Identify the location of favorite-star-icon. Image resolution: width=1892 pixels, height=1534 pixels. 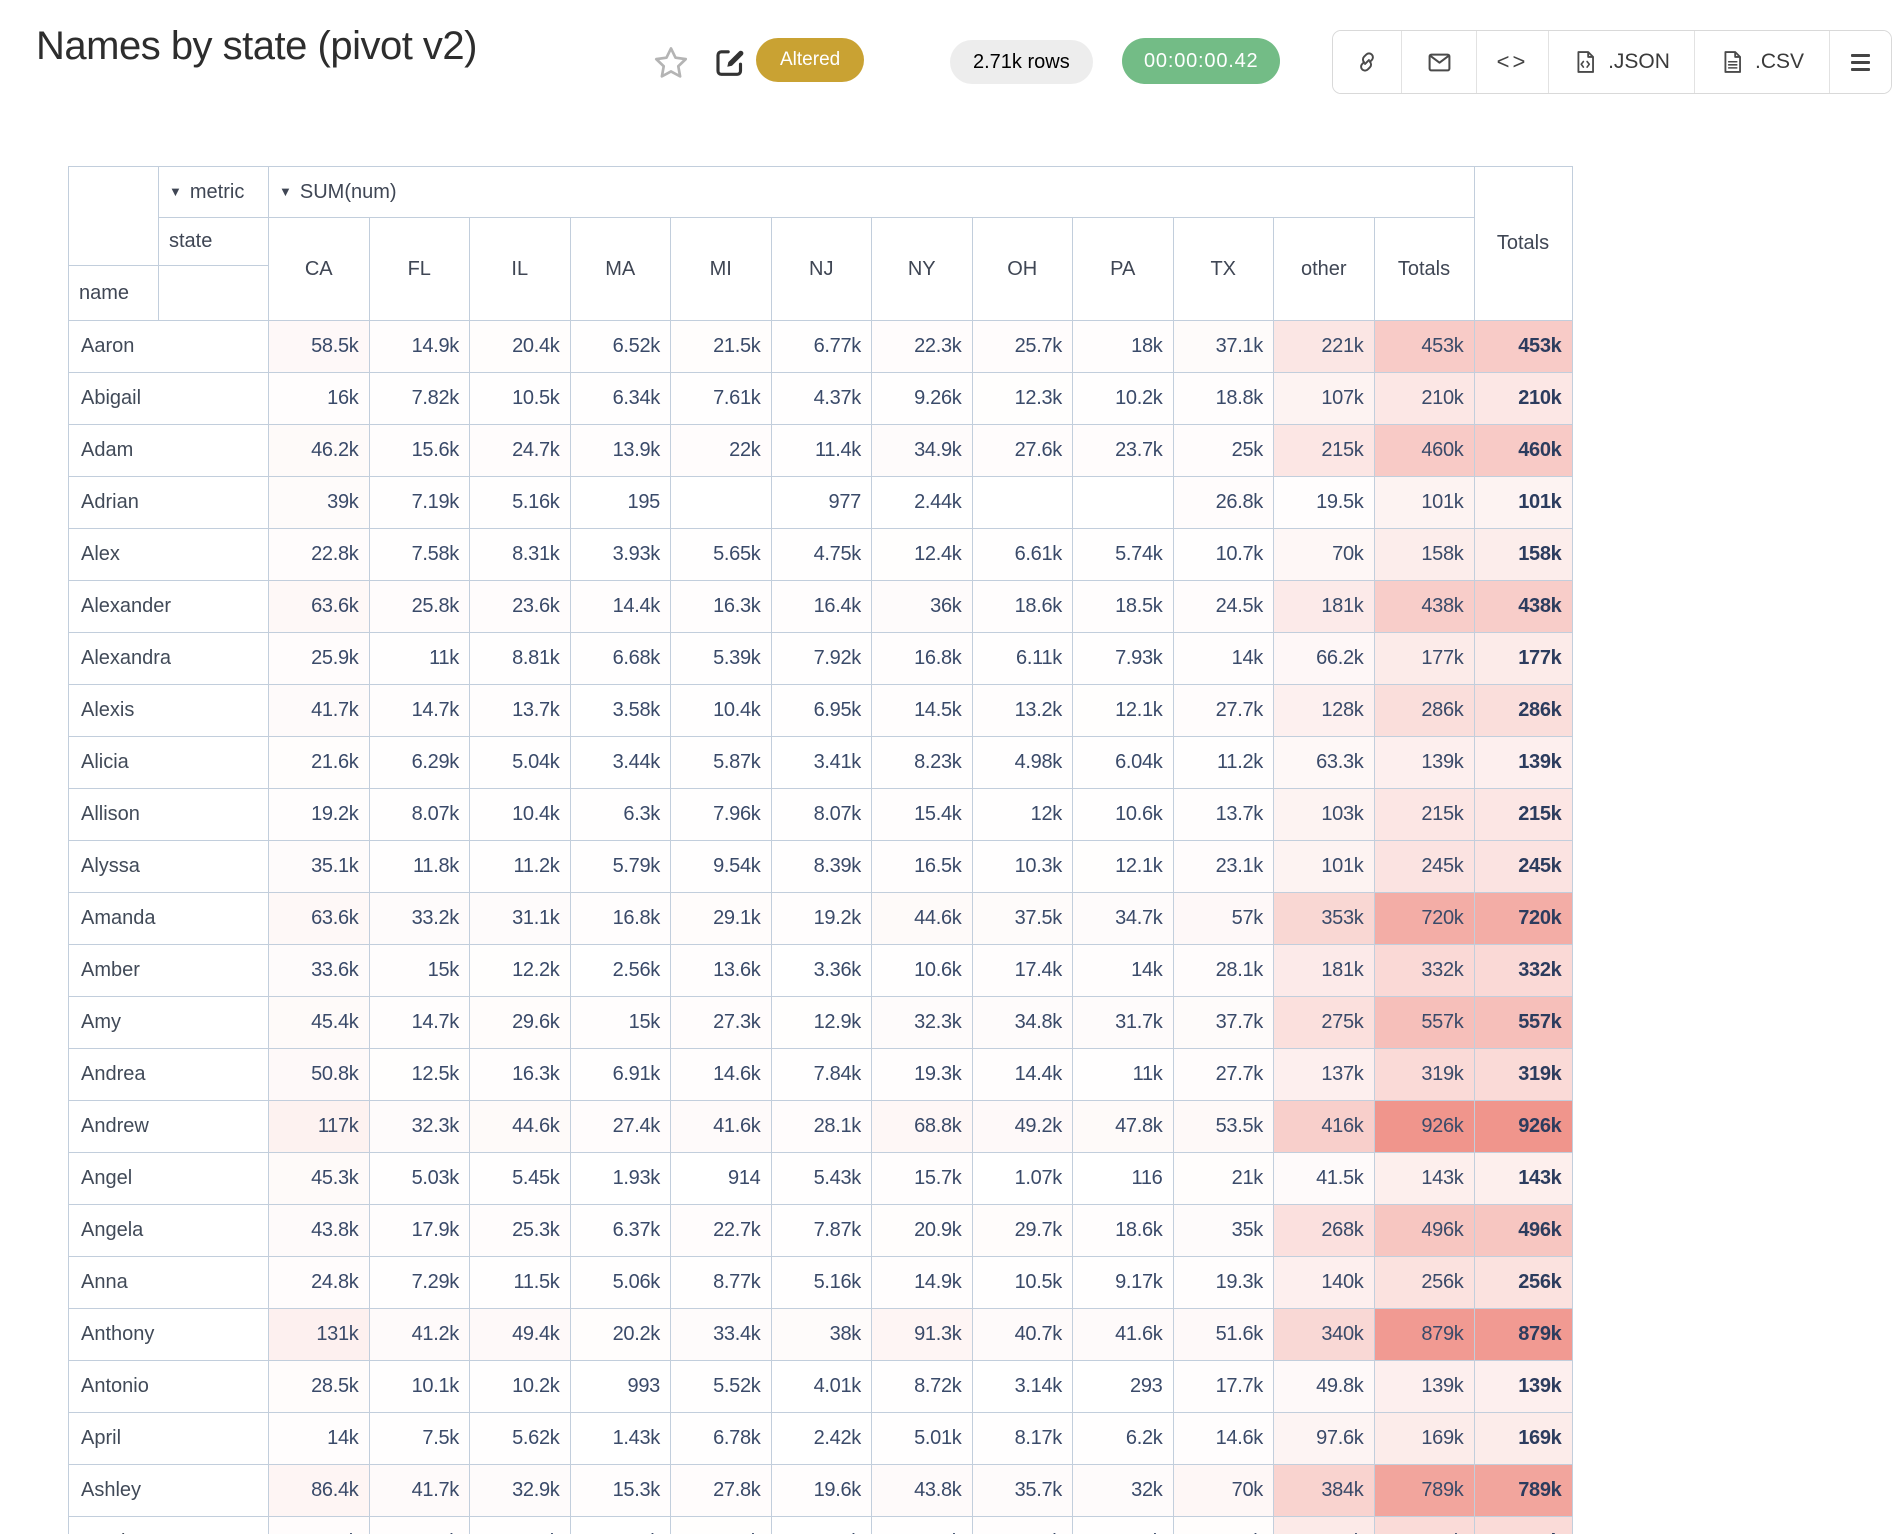
(671, 63).